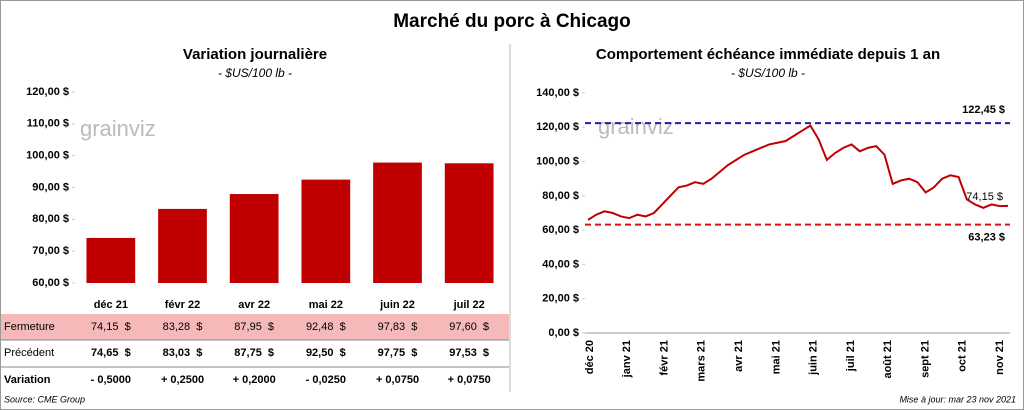 Image resolution: width=1024 pixels, height=410 pixels. What do you see at coordinates (925, 359) in the screenshot?
I see `x-tick-label: sept 21` at bounding box center [925, 359].